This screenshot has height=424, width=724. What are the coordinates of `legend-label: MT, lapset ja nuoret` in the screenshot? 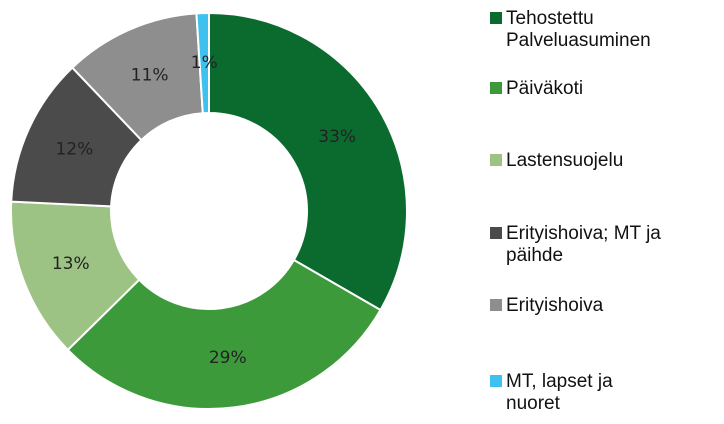 It's located at (559, 392).